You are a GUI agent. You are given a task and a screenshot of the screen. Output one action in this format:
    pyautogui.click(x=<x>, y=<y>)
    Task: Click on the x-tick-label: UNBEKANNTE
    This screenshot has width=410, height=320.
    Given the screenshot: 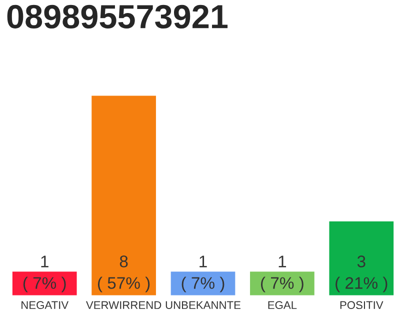 What is the action you would take?
    pyautogui.click(x=203, y=305)
    